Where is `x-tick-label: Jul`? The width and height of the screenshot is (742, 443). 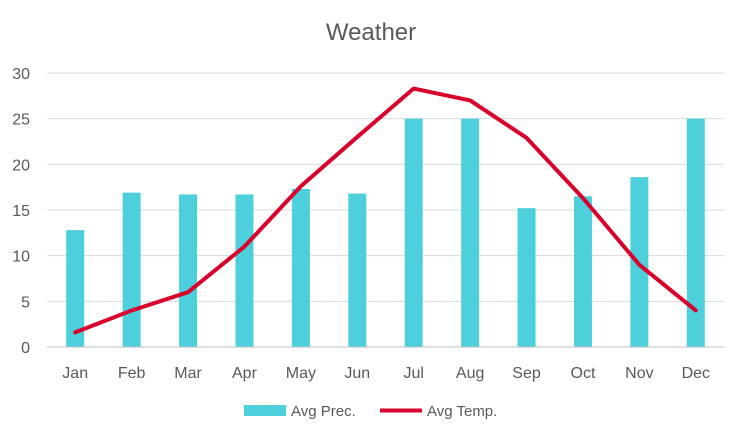
x-tick-label: Jul is located at coordinates (413, 373).